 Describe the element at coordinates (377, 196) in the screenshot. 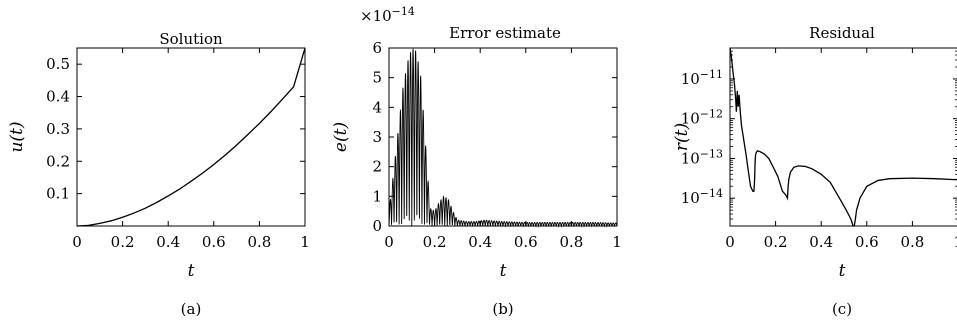

I see `y-tick-label: 1` at that location.